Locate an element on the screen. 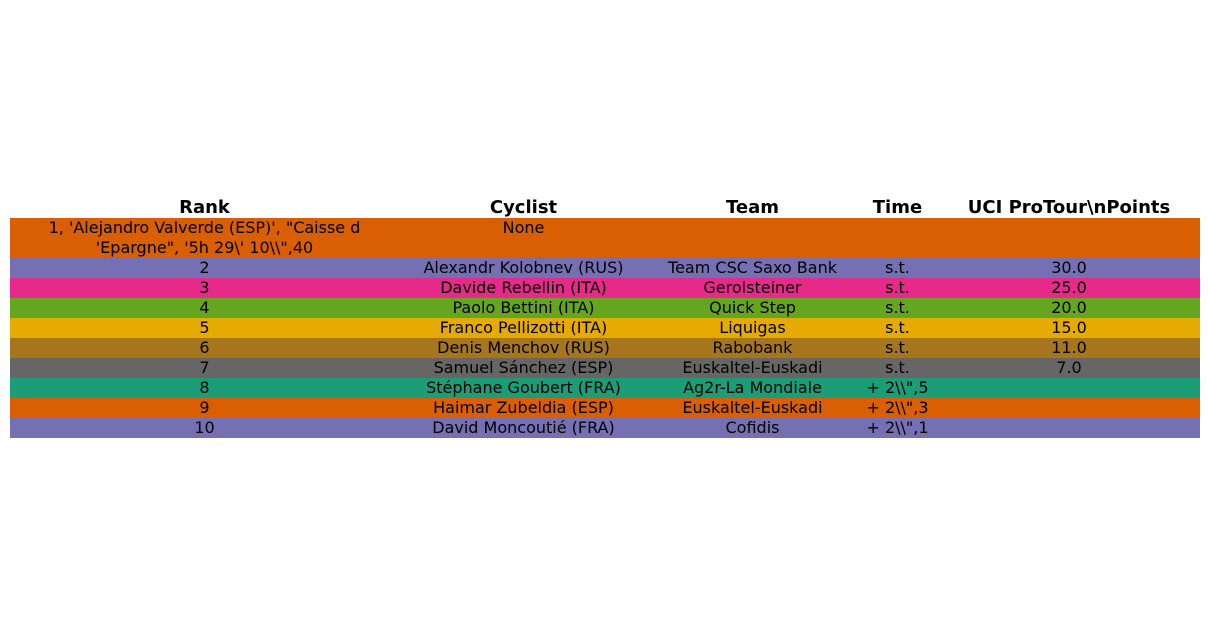 The width and height of the screenshot is (1208, 636). column-header-points: UCI ProTour\nPoints is located at coordinates (1069, 207).